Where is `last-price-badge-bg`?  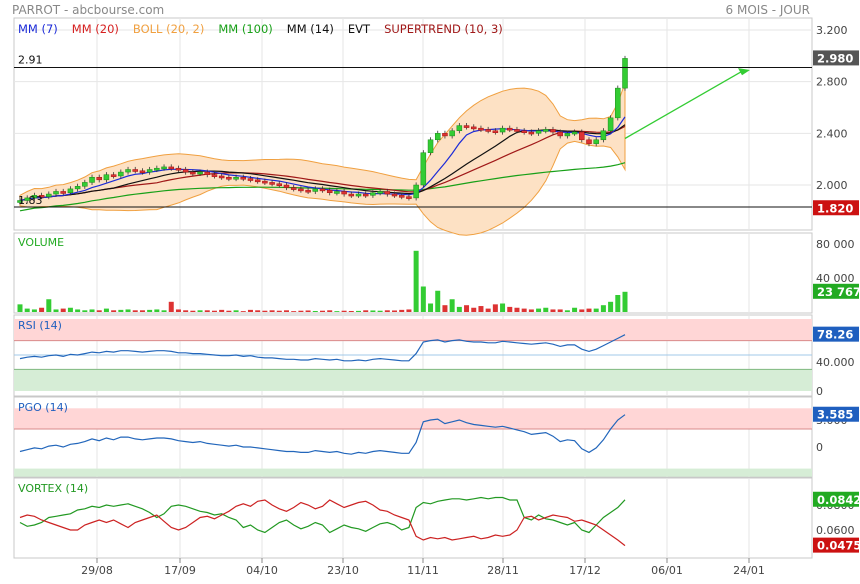 last-price-badge-bg is located at coordinates (836, 58).